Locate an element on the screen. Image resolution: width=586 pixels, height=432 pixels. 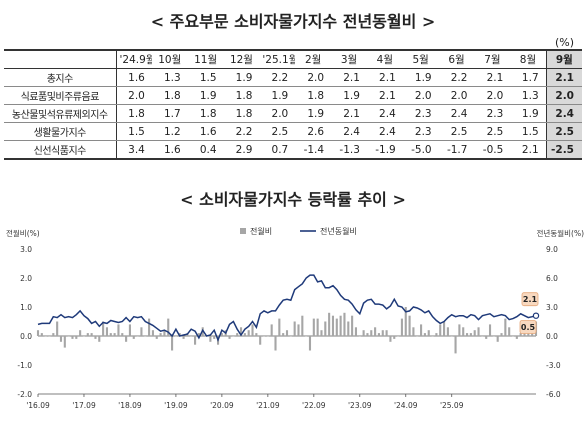
x-tick-label: '23.09 is located at coordinates (360, 405).